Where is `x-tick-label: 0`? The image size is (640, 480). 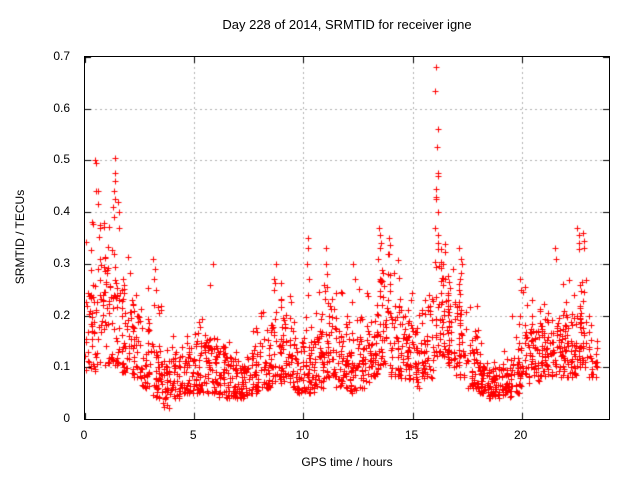
x-tick-label: 0 is located at coordinates (84, 435).